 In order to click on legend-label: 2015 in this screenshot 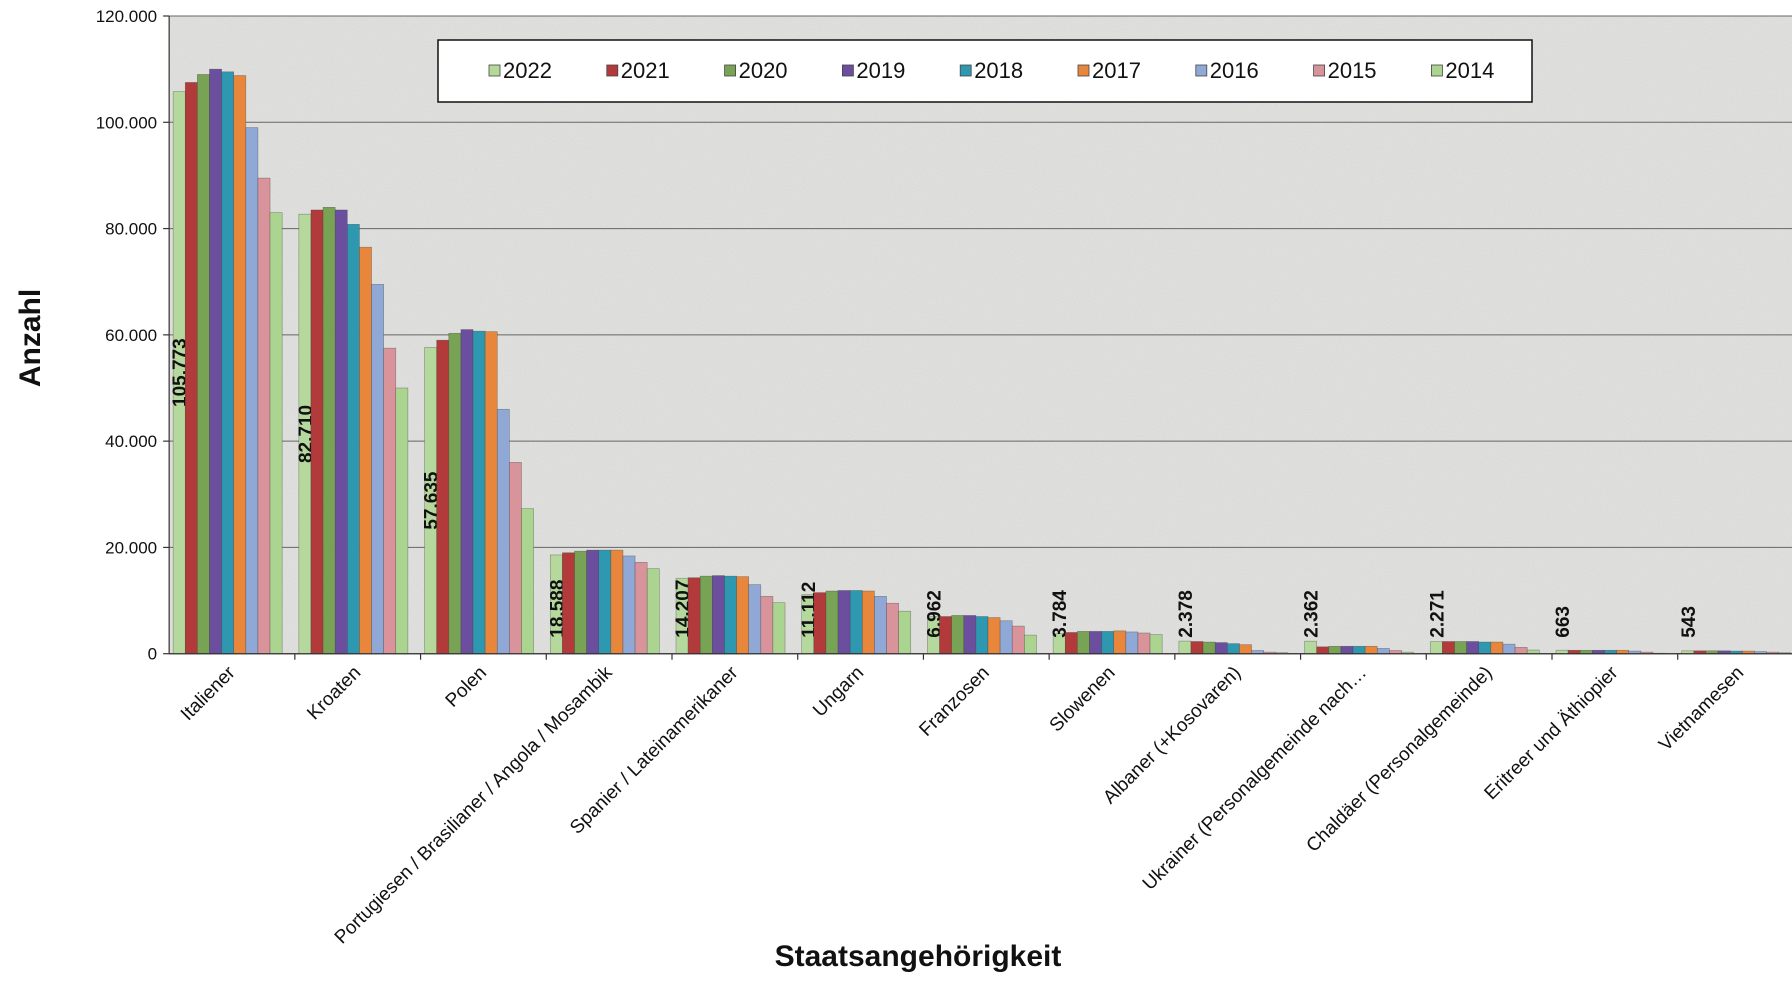, I will do `click(1352, 70)`.